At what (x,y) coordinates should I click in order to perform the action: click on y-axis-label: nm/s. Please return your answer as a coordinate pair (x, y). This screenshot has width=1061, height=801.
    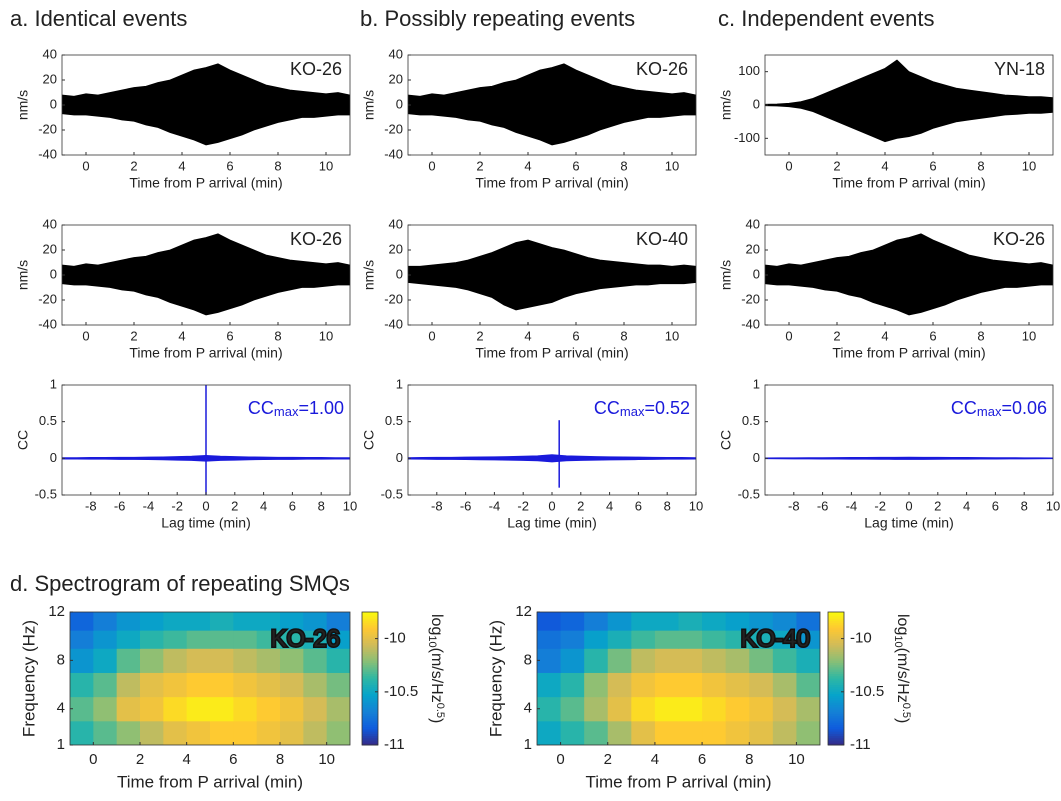
    Looking at the image, I should click on (23, 275).